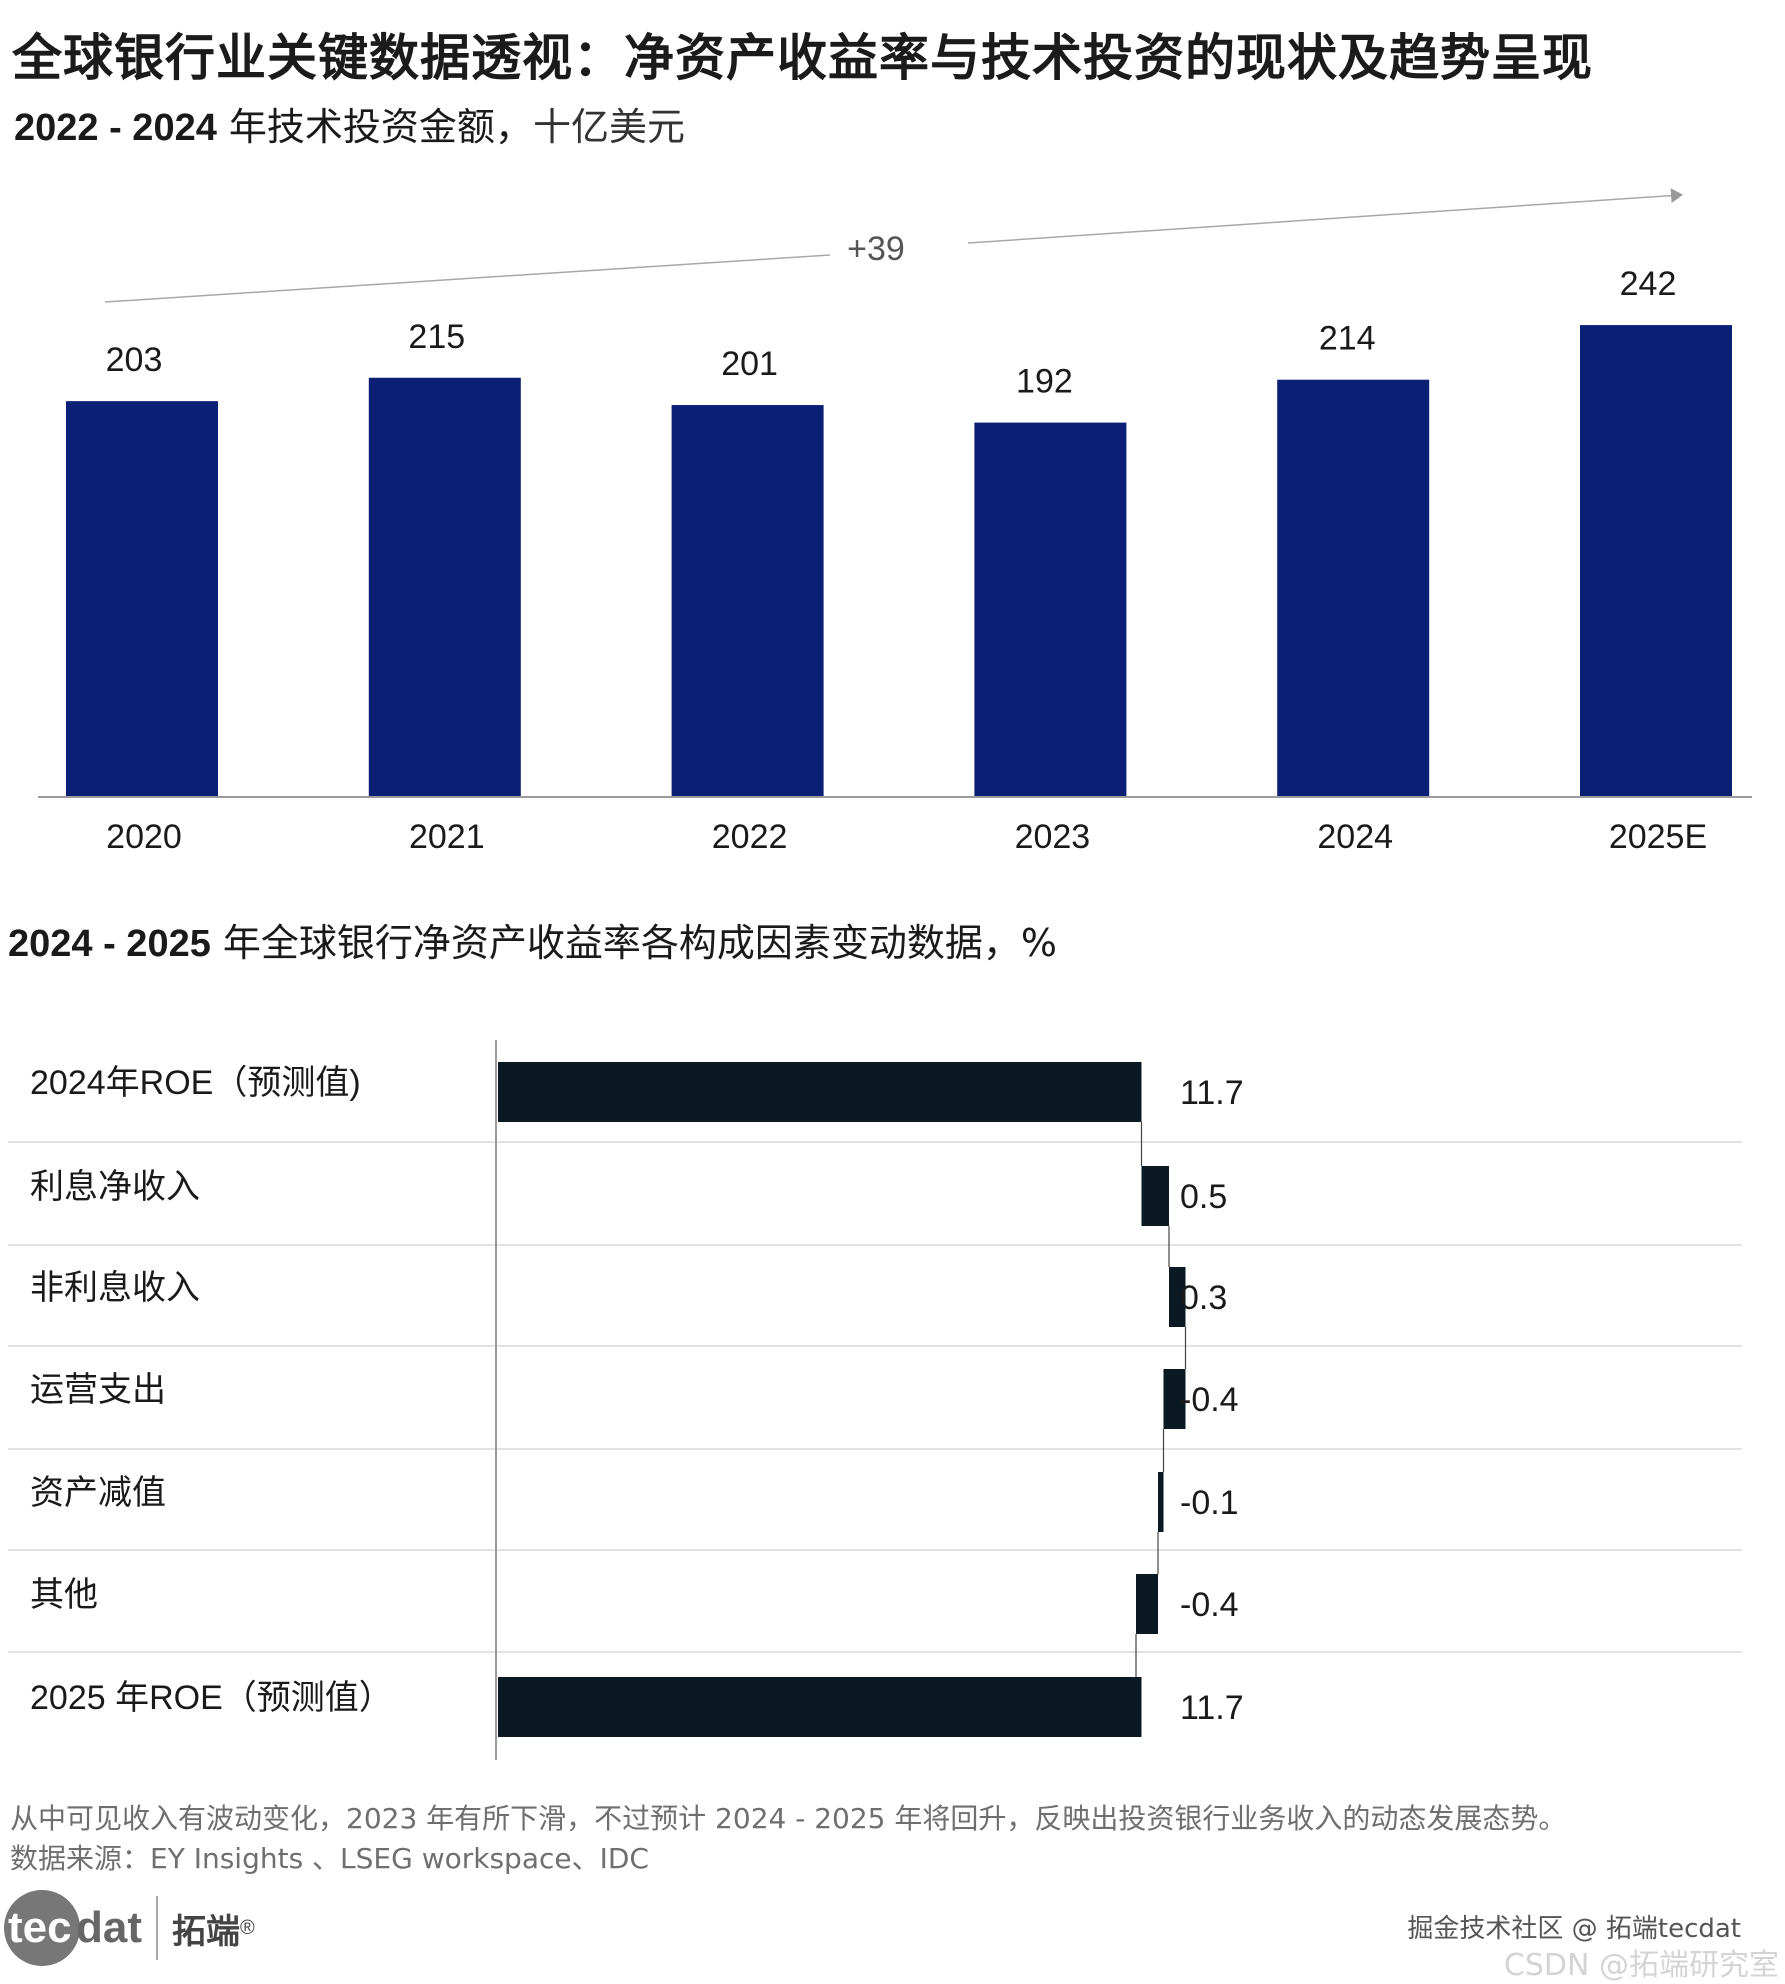 This screenshot has height=1984, width=1785. What do you see at coordinates (195, 1083) in the screenshot?
I see `category-label: 2024年ROE（预测值)` at bounding box center [195, 1083].